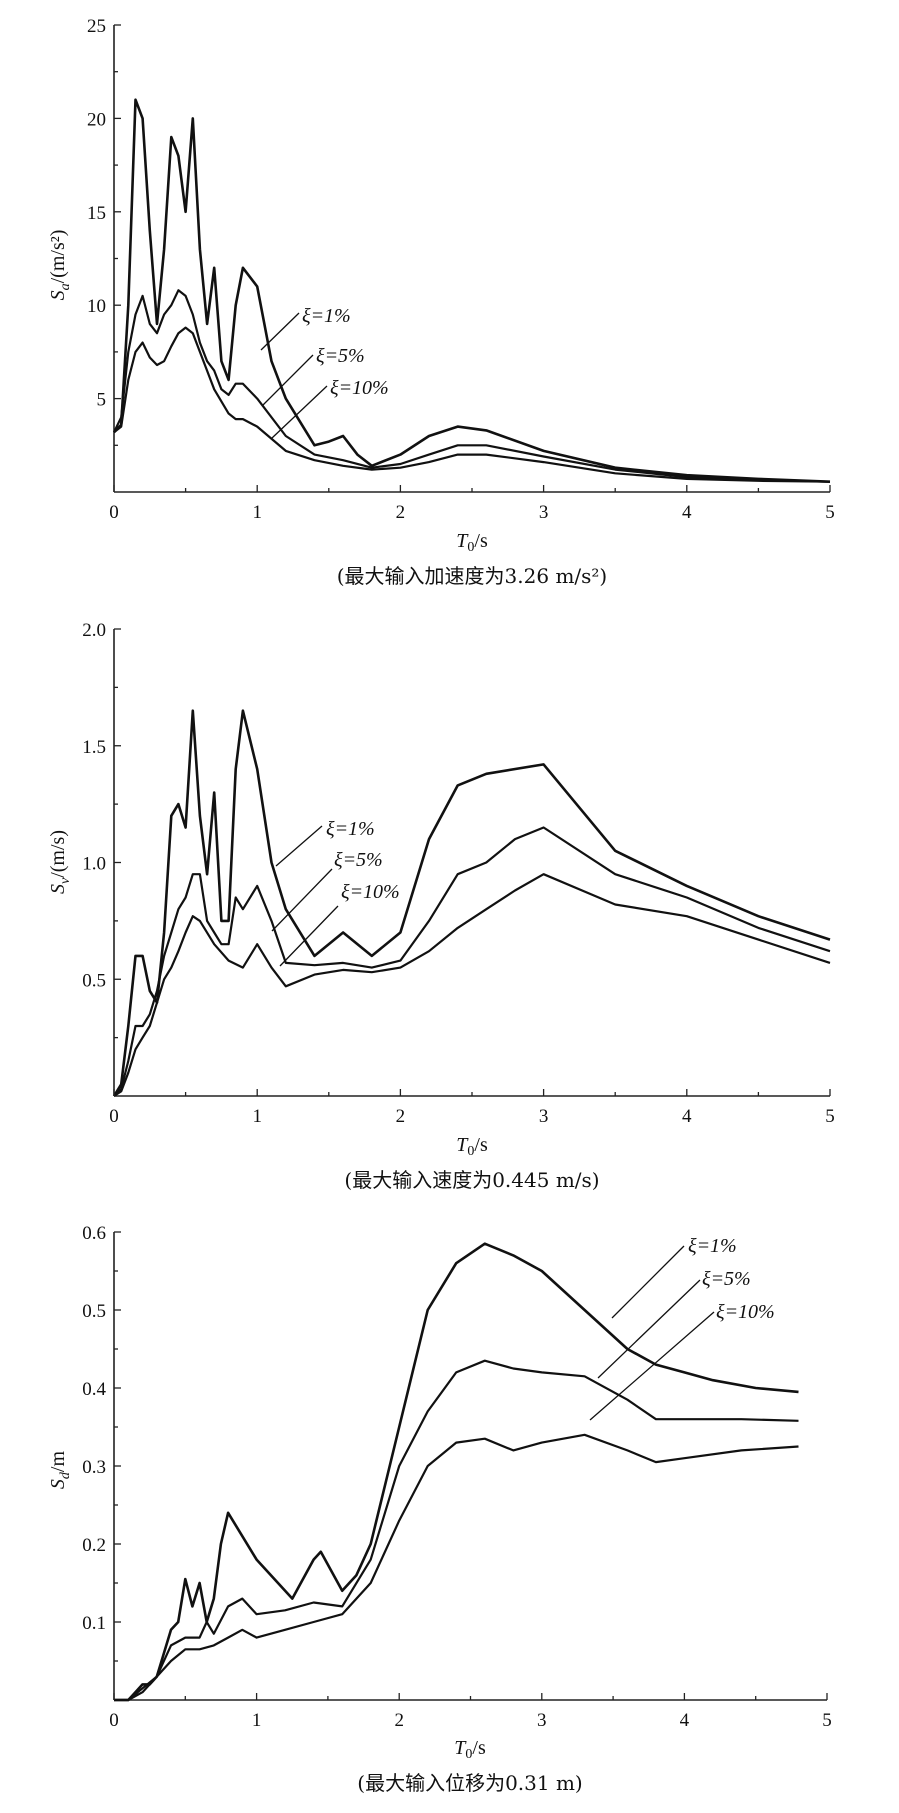 The image size is (899, 1813). I want to click on displacement-y-tick-label: 0.5, so click(94, 1311).